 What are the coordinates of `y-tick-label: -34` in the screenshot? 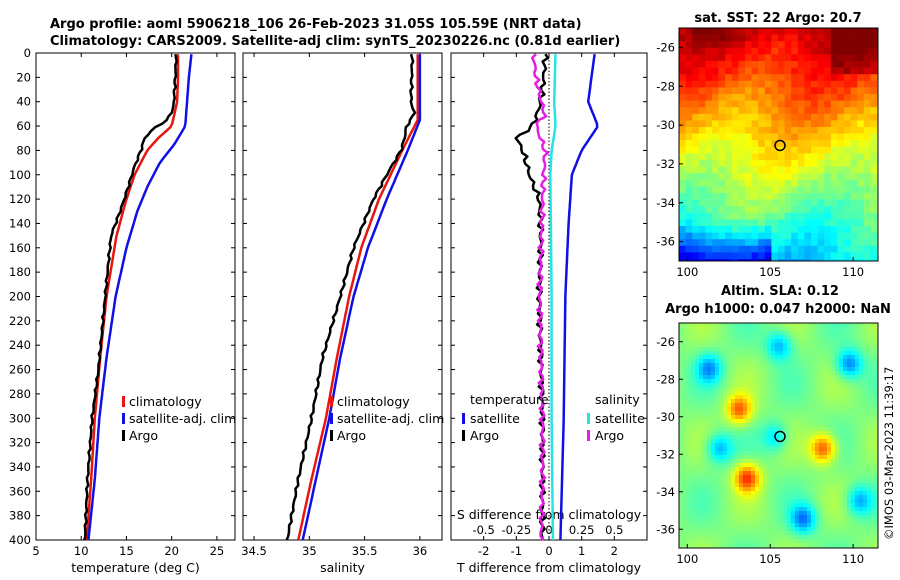 It's located at (665, 203).